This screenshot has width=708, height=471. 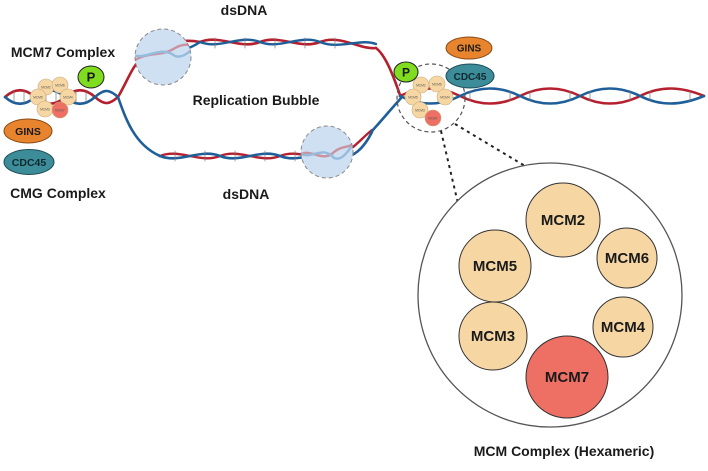 I want to click on left-gins-label: GINS, so click(x=28, y=132).